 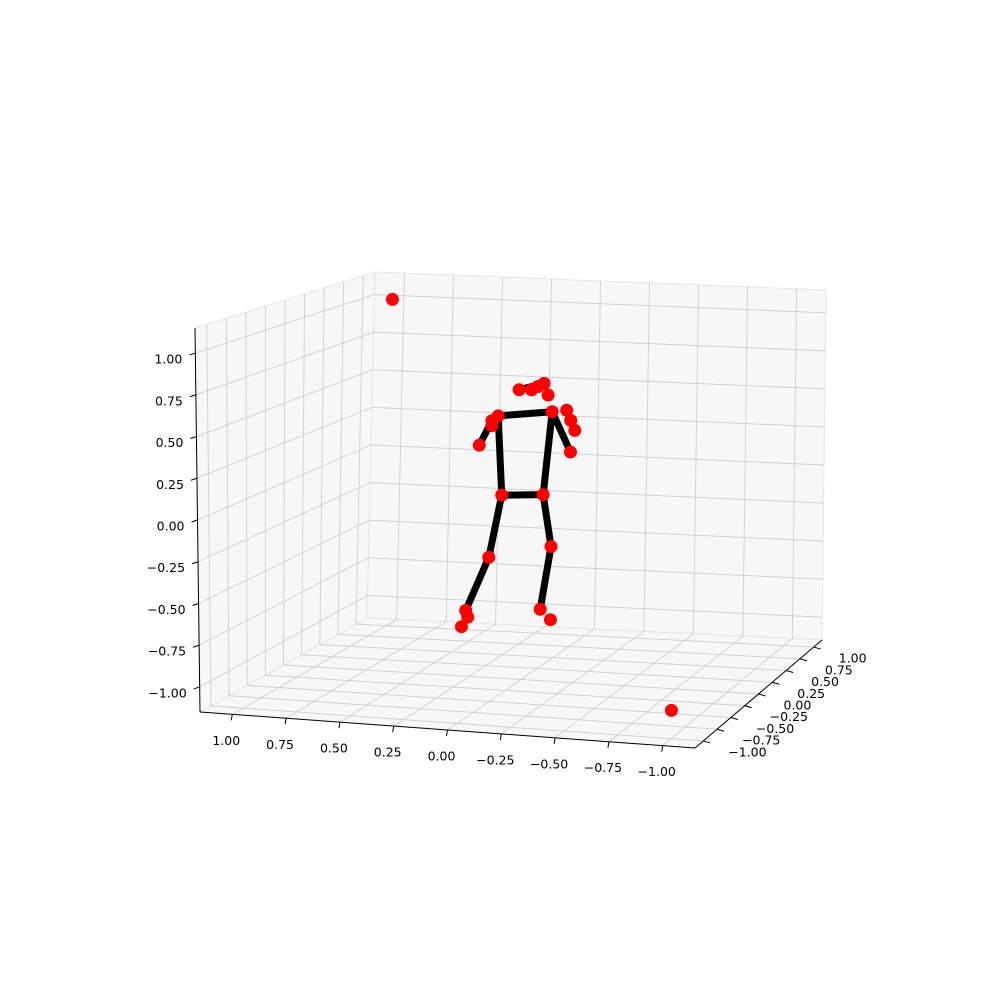 What do you see at coordinates (825, 681) in the screenshot?
I see `y-tick-label: 0.50` at bounding box center [825, 681].